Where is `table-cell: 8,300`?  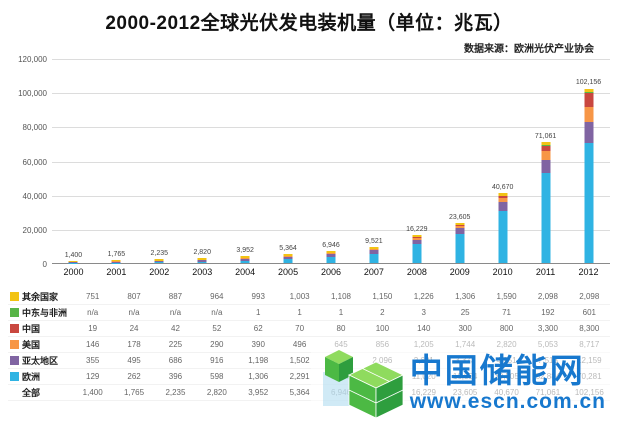 table-cell: 8,300 is located at coordinates (589, 328).